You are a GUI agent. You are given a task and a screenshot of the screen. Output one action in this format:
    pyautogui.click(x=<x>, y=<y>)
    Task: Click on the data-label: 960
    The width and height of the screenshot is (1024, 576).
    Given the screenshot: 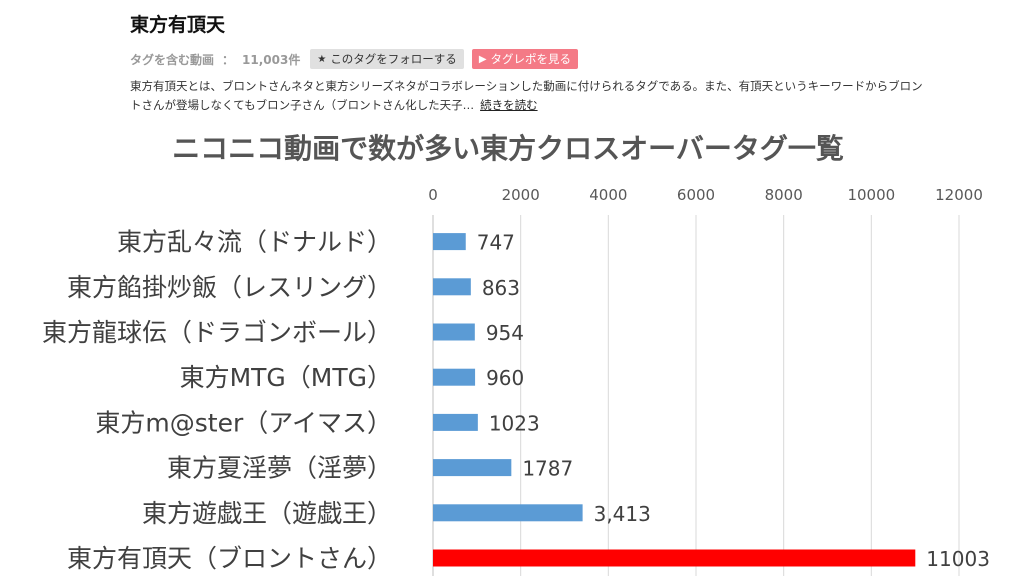 What is the action you would take?
    pyautogui.click(x=505, y=378)
    